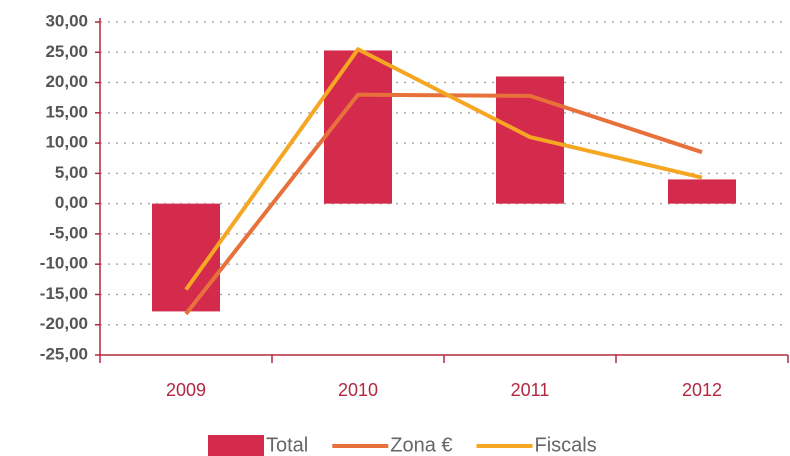 This screenshot has height=456, width=790. What do you see at coordinates (566, 445) in the screenshot?
I see `legend-label: Fiscals` at bounding box center [566, 445].